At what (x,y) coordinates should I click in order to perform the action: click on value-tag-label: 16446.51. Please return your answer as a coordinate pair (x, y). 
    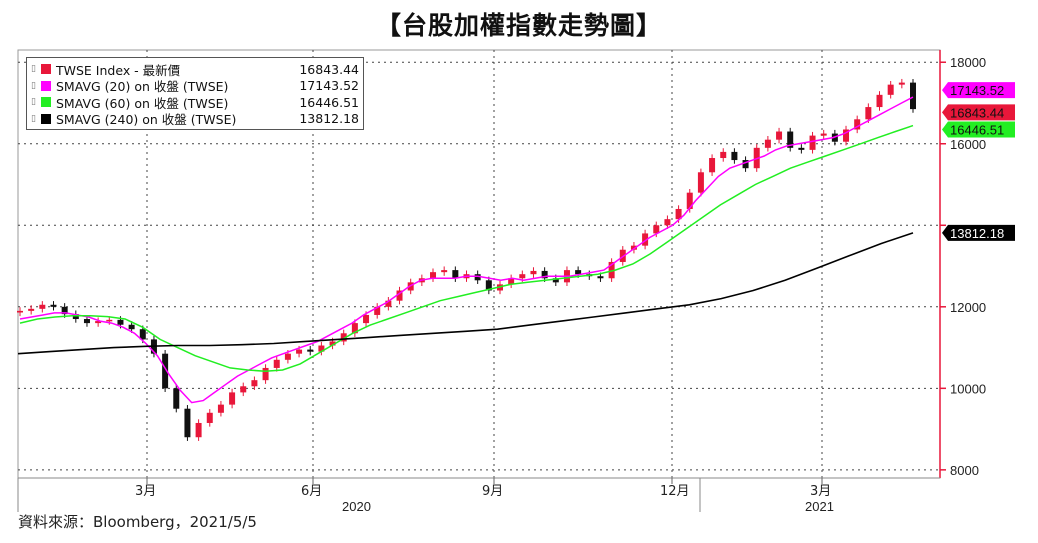
    Looking at the image, I should click on (977, 130).